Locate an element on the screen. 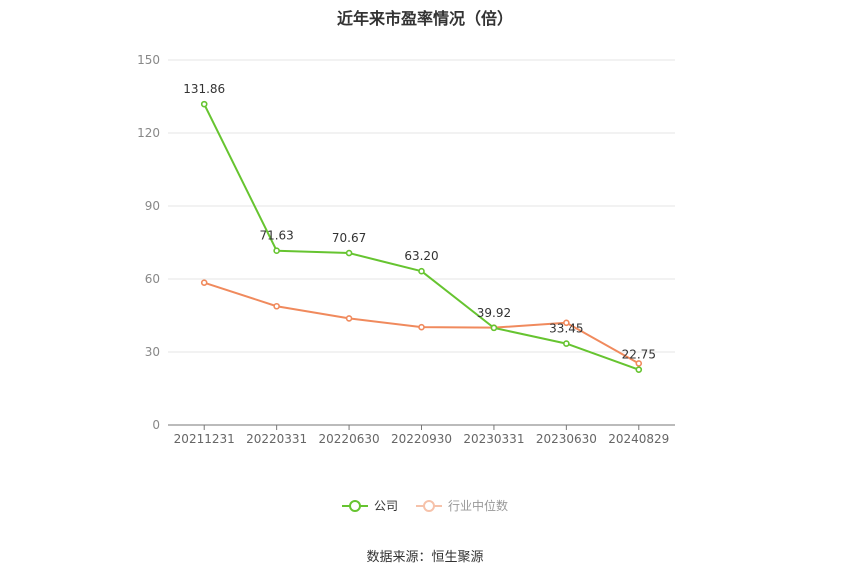 The width and height of the screenshot is (850, 575). x-tick-label-20240829: 20240829 is located at coordinates (638, 439).